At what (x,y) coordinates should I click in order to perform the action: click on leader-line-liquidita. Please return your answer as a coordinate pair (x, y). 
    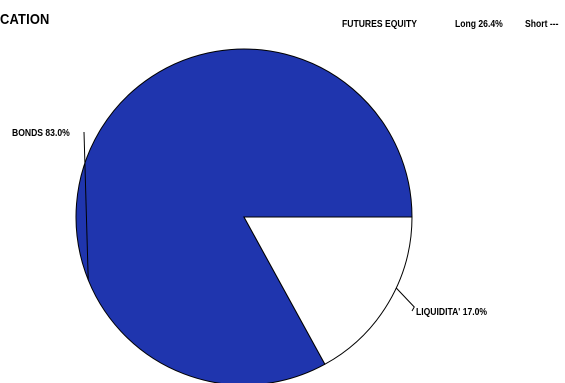
    Looking at the image, I should click on (405, 299).